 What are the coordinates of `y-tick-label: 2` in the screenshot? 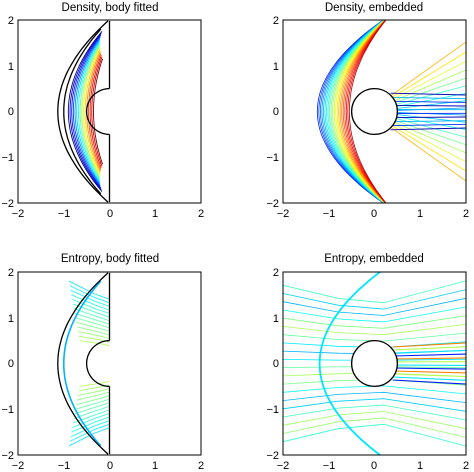 It's located at (276, 21).